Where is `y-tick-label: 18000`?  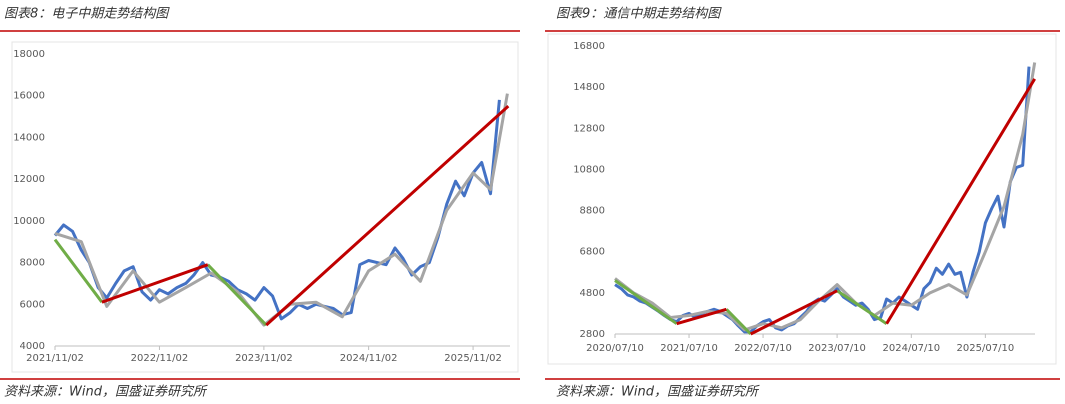
y-tick-label: 18000 is located at coordinates (29, 54).